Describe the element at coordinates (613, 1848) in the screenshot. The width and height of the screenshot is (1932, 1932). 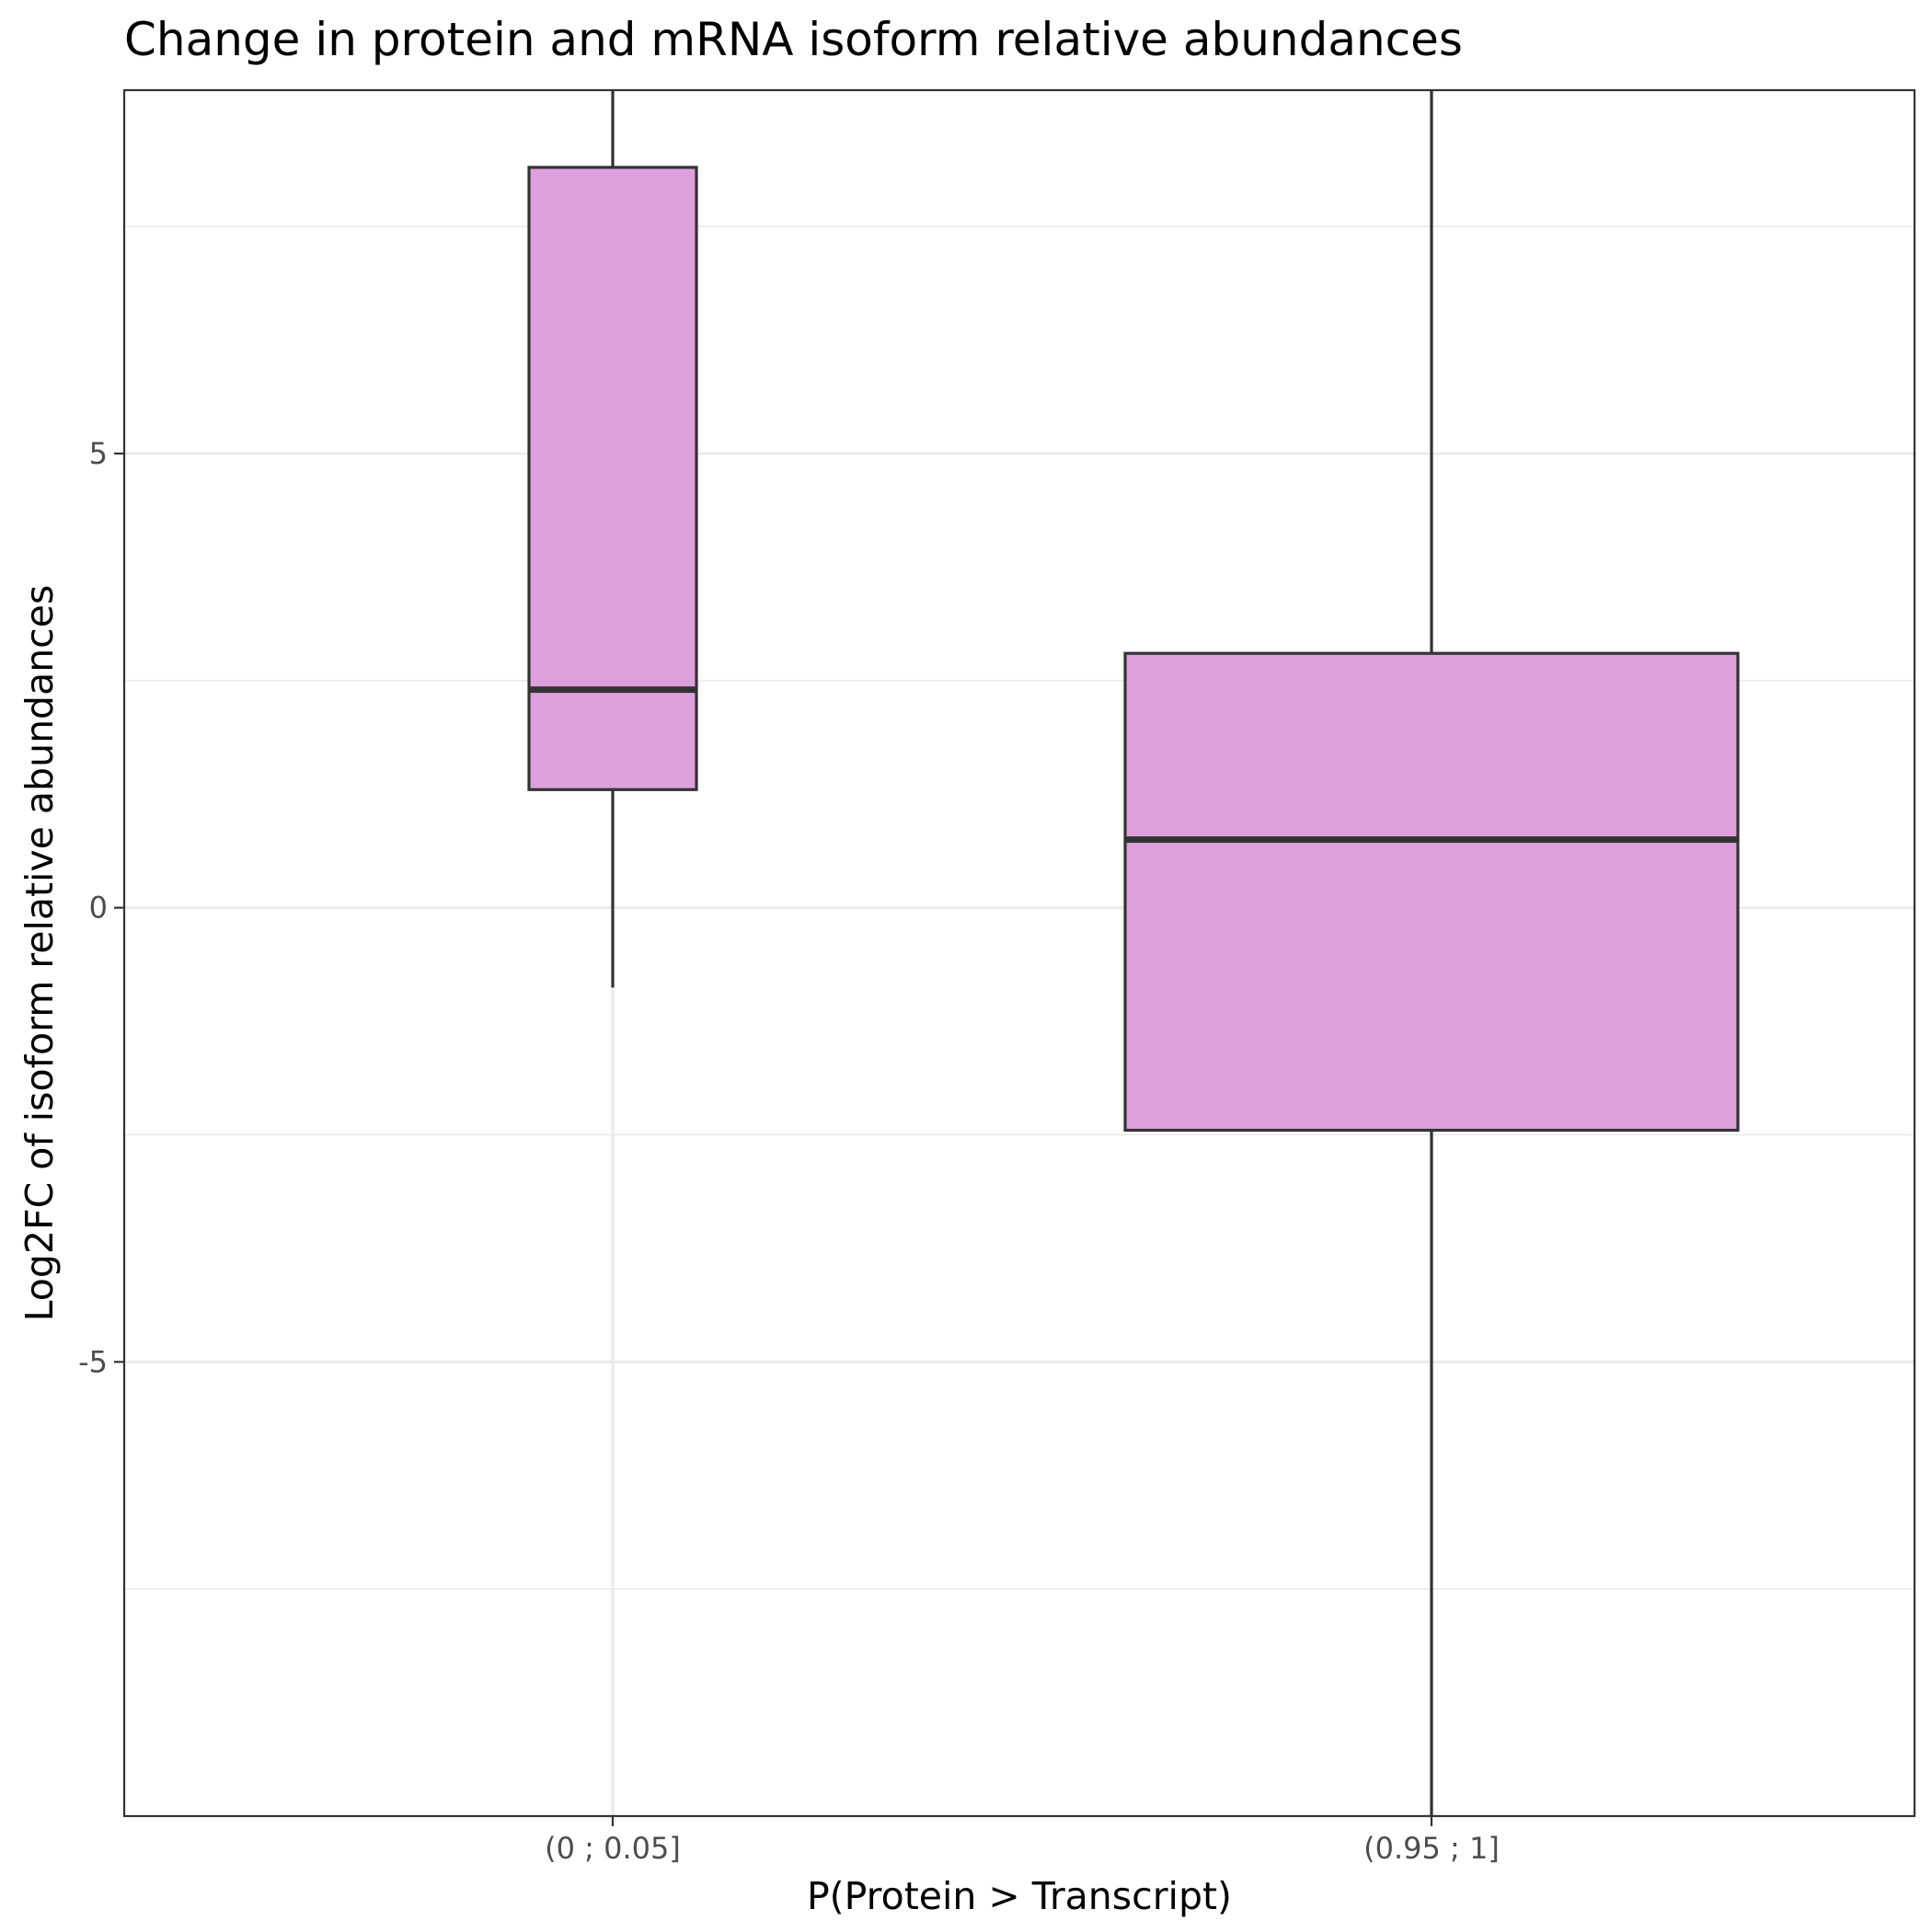
I see `x-tick-label: (0 ; 0.05]` at that location.